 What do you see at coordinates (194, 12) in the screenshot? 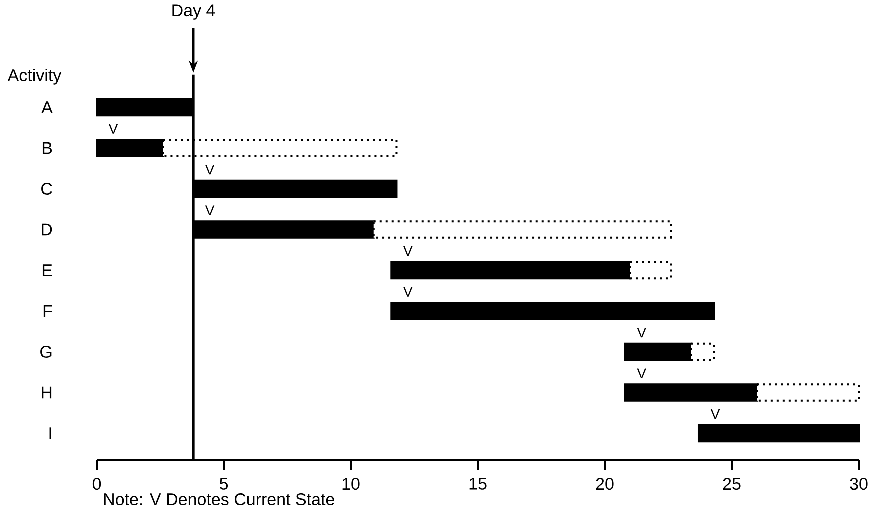
I see `ref-line-label: Day 4` at bounding box center [194, 12].